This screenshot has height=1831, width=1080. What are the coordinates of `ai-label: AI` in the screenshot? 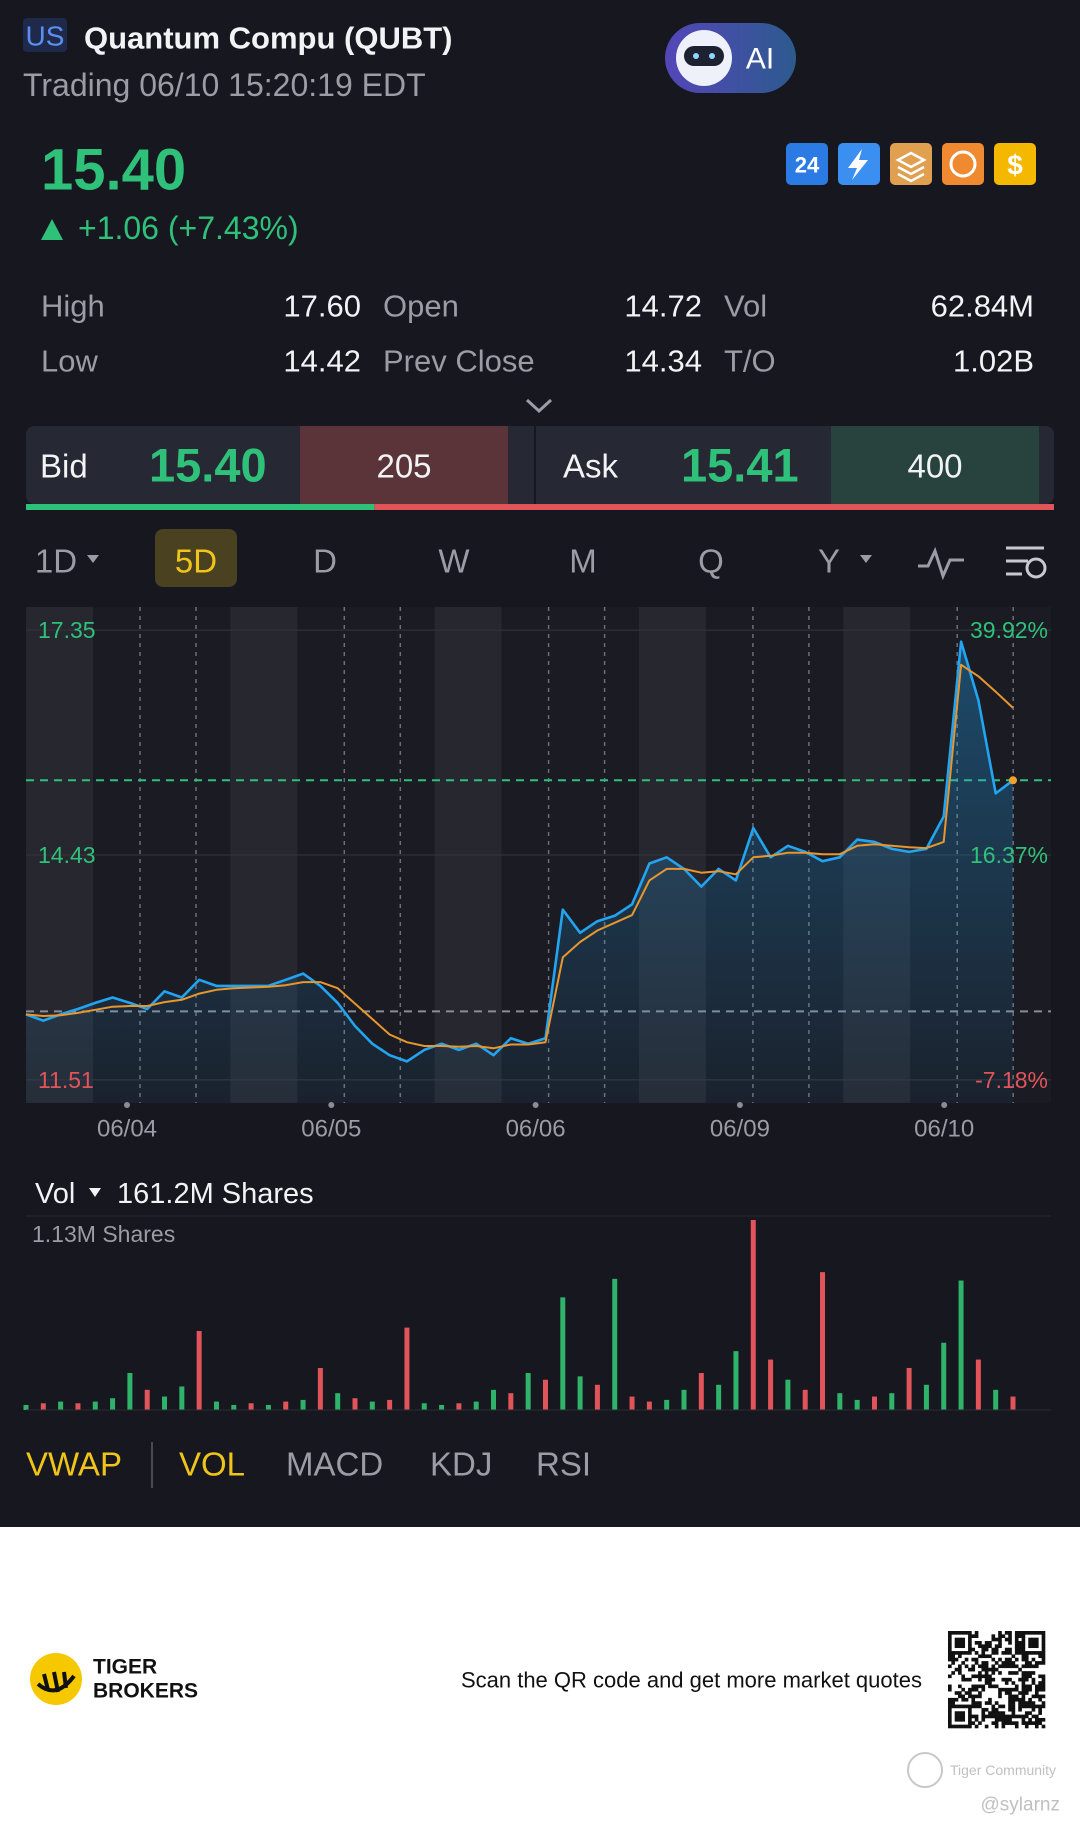 It's located at (760, 59).